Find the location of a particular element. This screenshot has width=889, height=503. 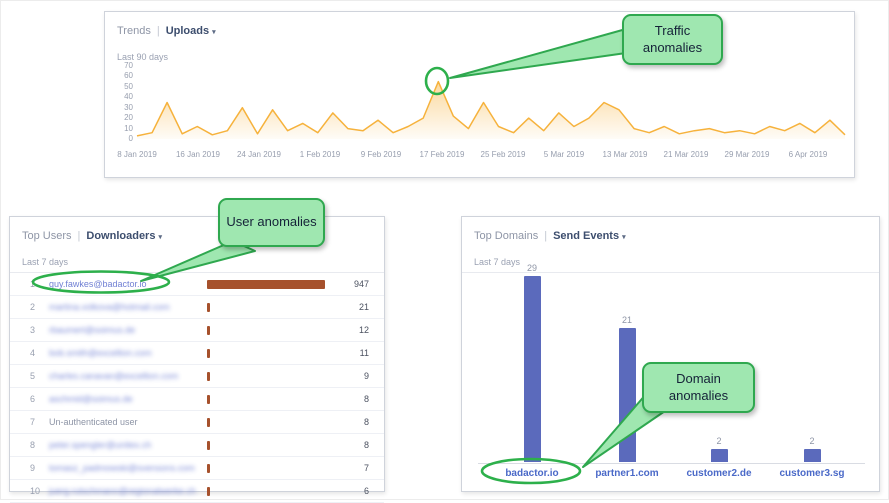

domain-anomalies-label: Domain anomalies is located at coordinates (698, 387).